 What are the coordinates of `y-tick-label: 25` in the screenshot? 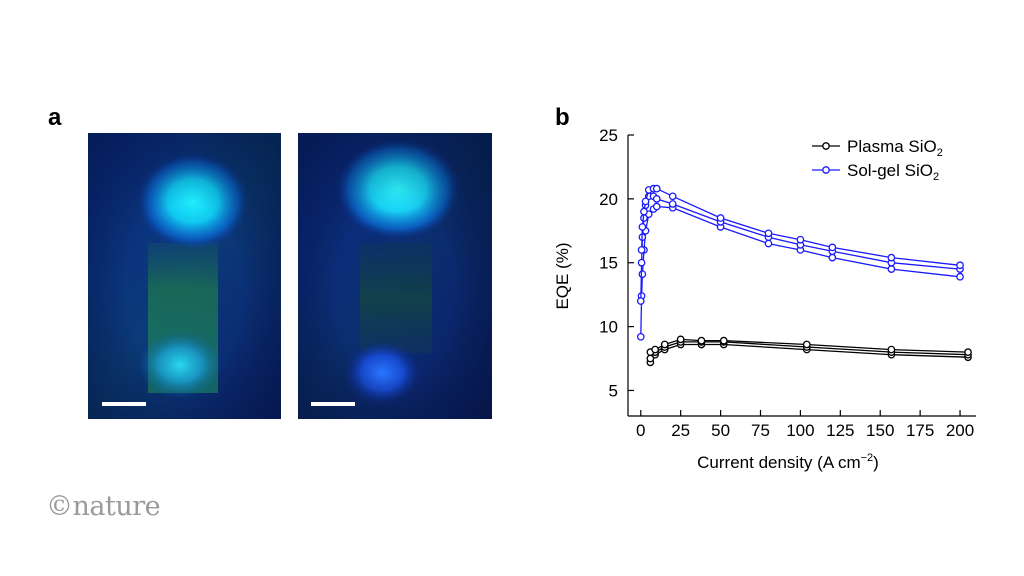 It's located at (608, 135).